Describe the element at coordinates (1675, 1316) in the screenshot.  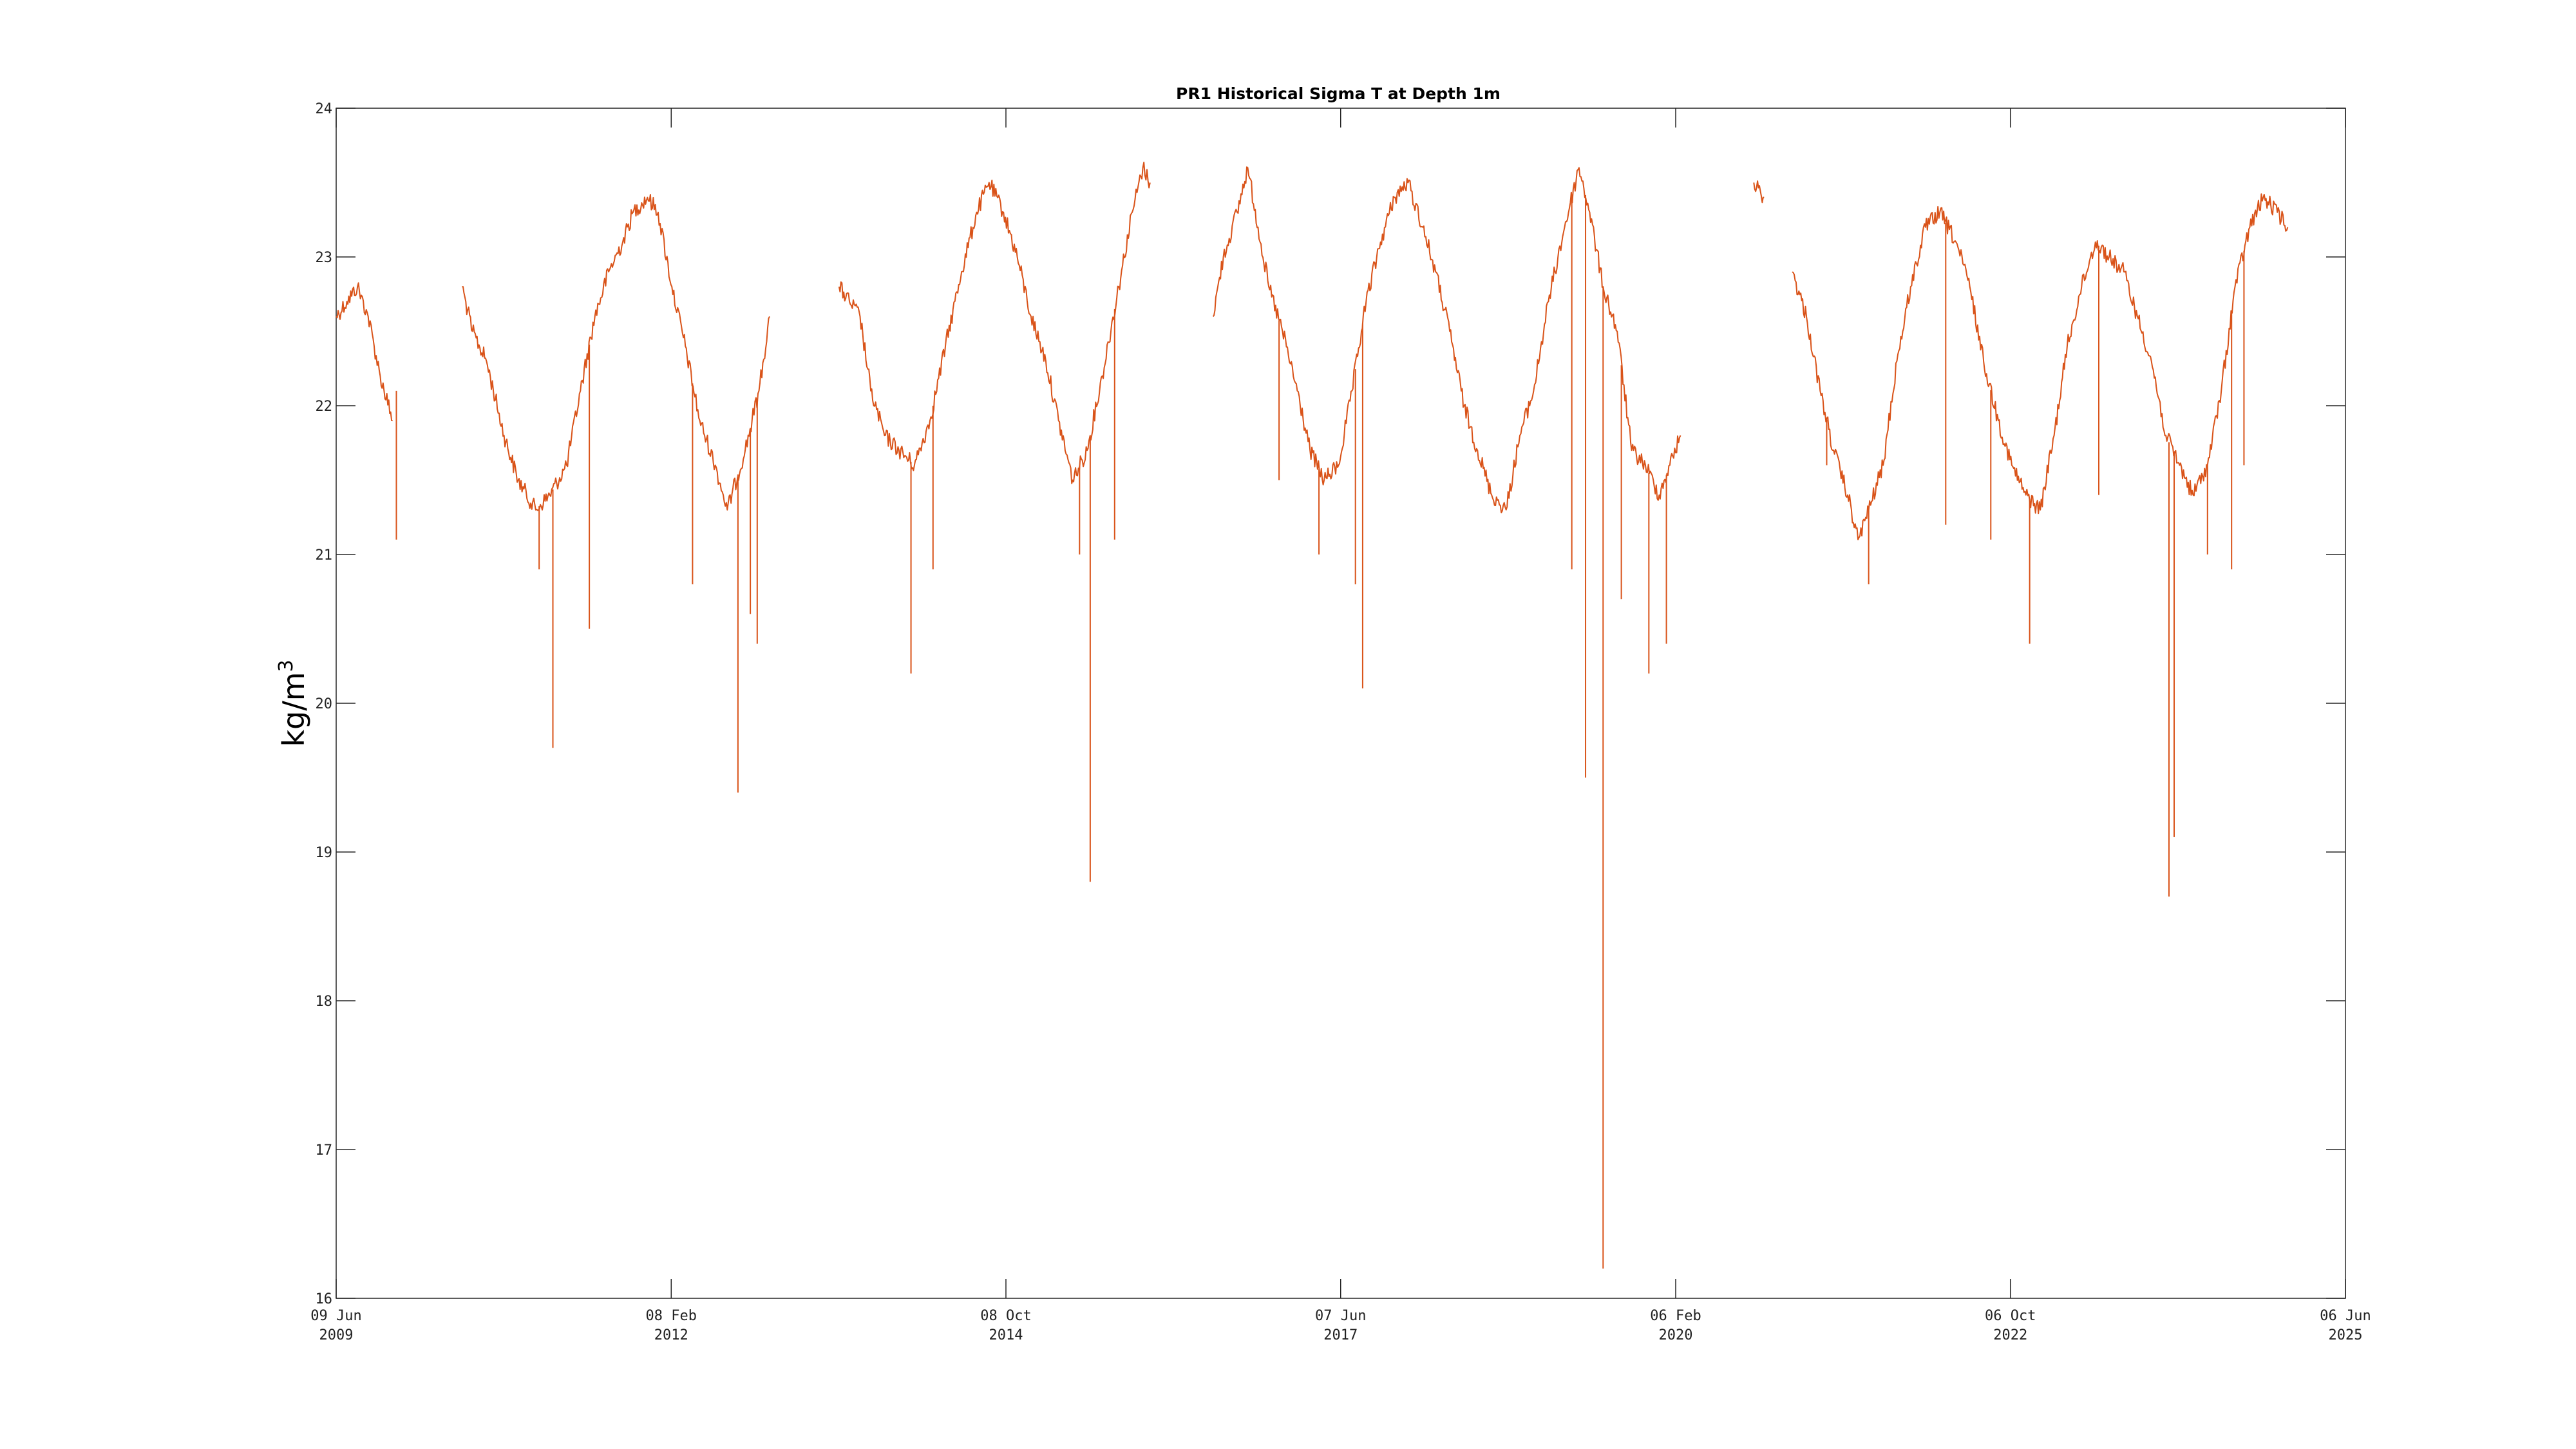
I see `x-tick-label-4: 06 Feb` at that location.